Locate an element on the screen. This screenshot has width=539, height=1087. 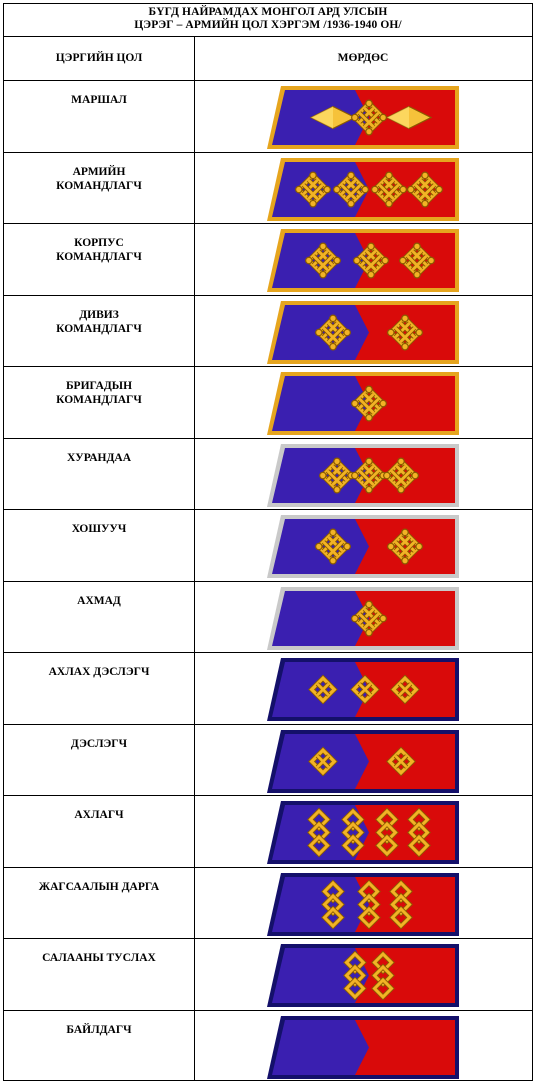
table-row: АХЛАХ ДЭСЛЭГЧ is located at coordinates (268, 689).